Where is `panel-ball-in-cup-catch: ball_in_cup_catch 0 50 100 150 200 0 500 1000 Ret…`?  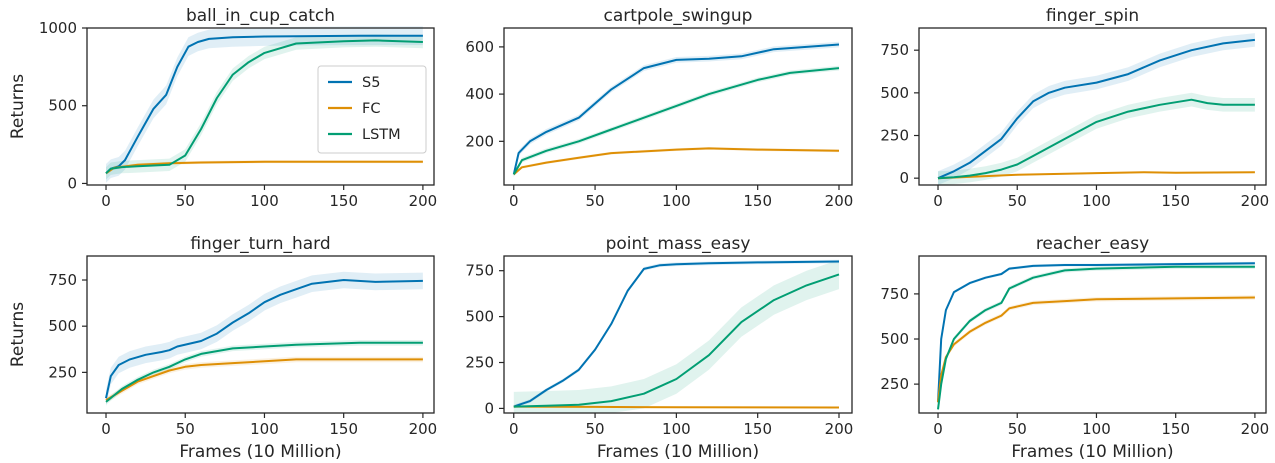
panel-ball-in-cup-catch: ball_in_cup_catch 0 50 100 150 200 0 500 1000 Ret… is located at coordinates (222, 108).